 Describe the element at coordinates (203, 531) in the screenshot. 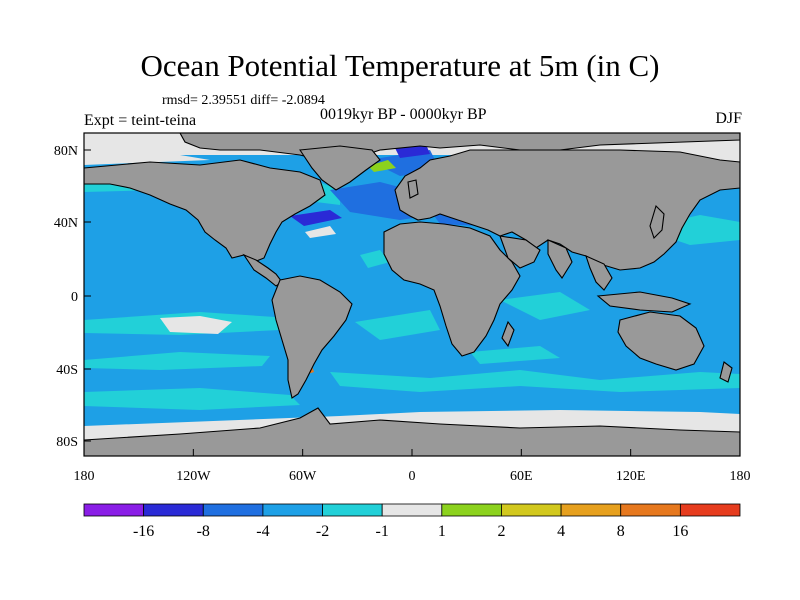

I see `colorbar-label: -8` at that location.